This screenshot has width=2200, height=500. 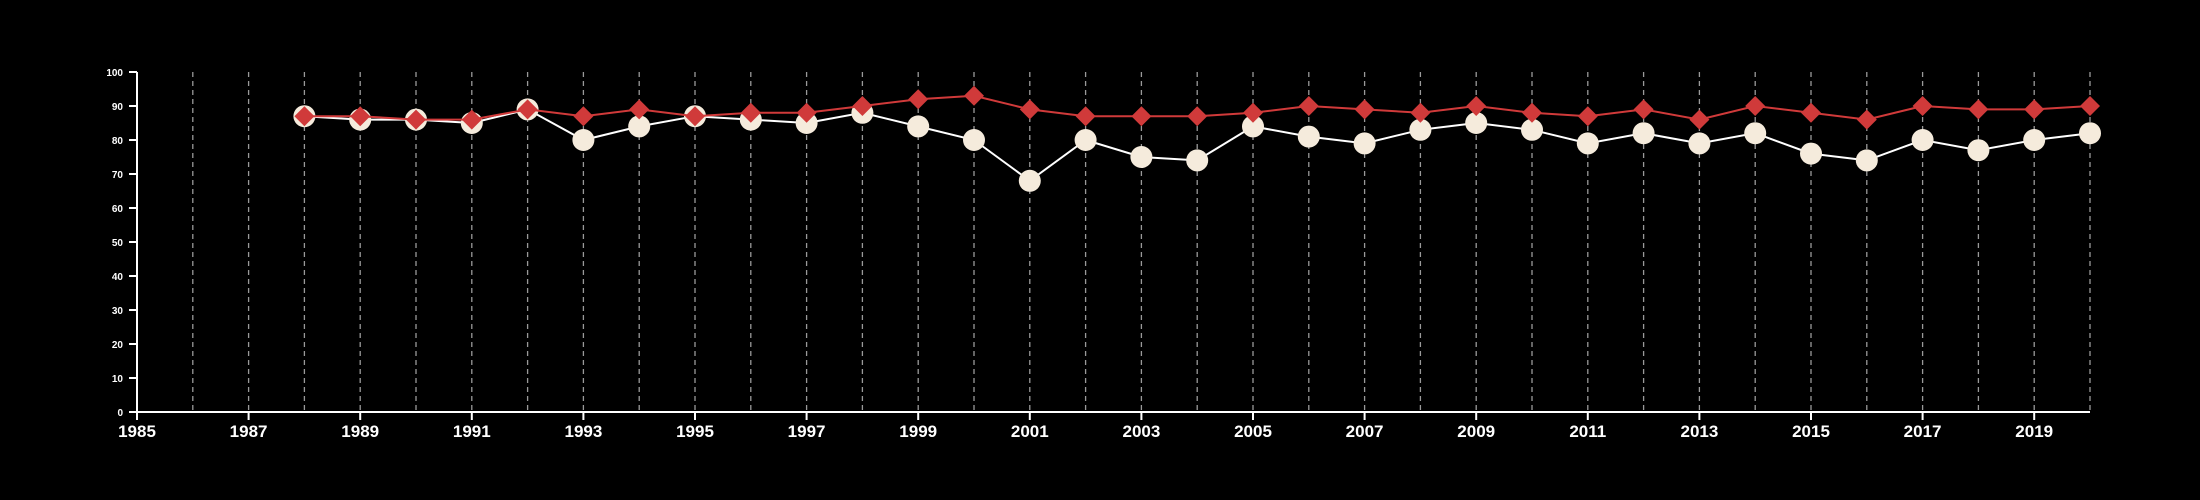 What do you see at coordinates (472, 431) in the screenshot?
I see `x-tick-label: 1991` at bounding box center [472, 431].